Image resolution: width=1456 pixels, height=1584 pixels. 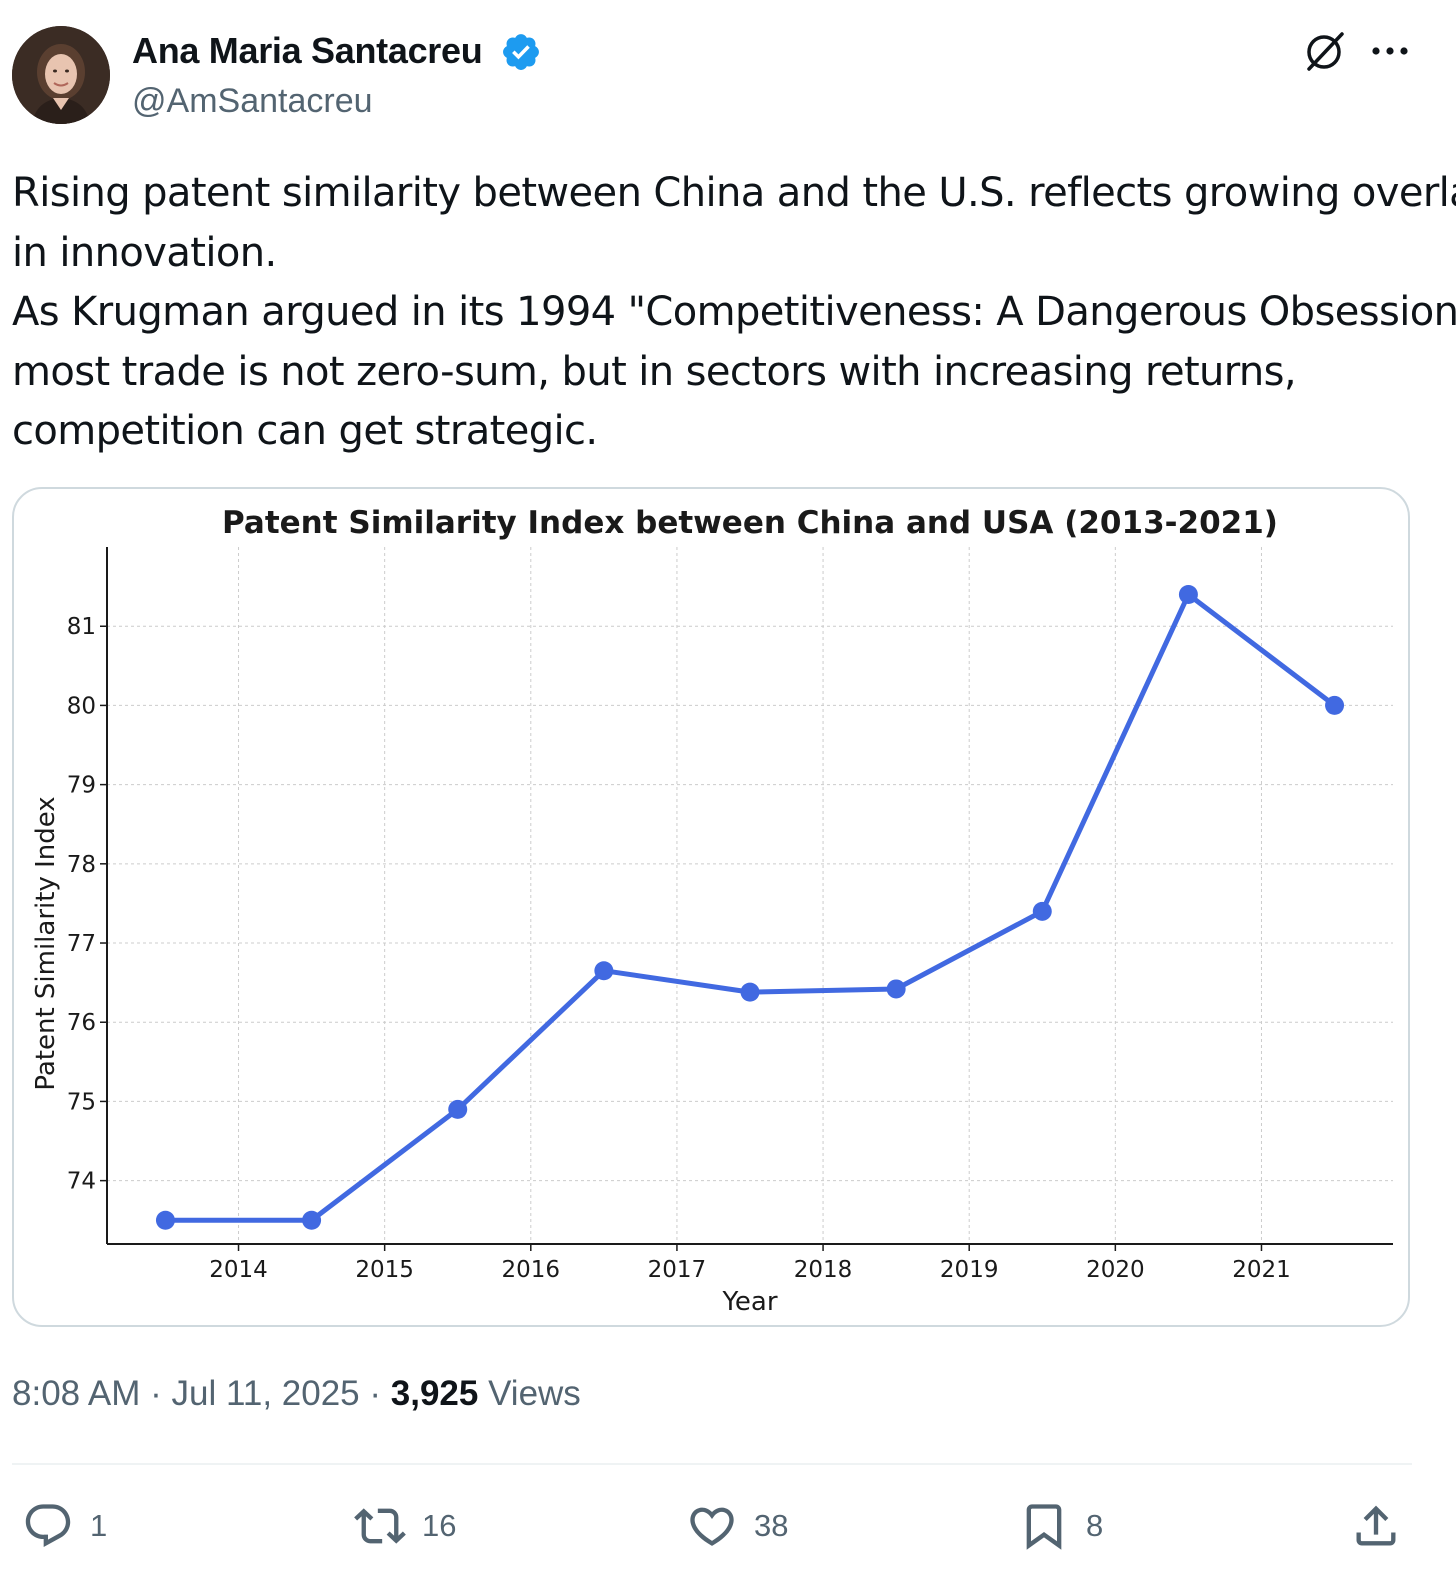 What do you see at coordinates (712, 1526) in the screenshot?
I see `heart-icon` at bounding box center [712, 1526].